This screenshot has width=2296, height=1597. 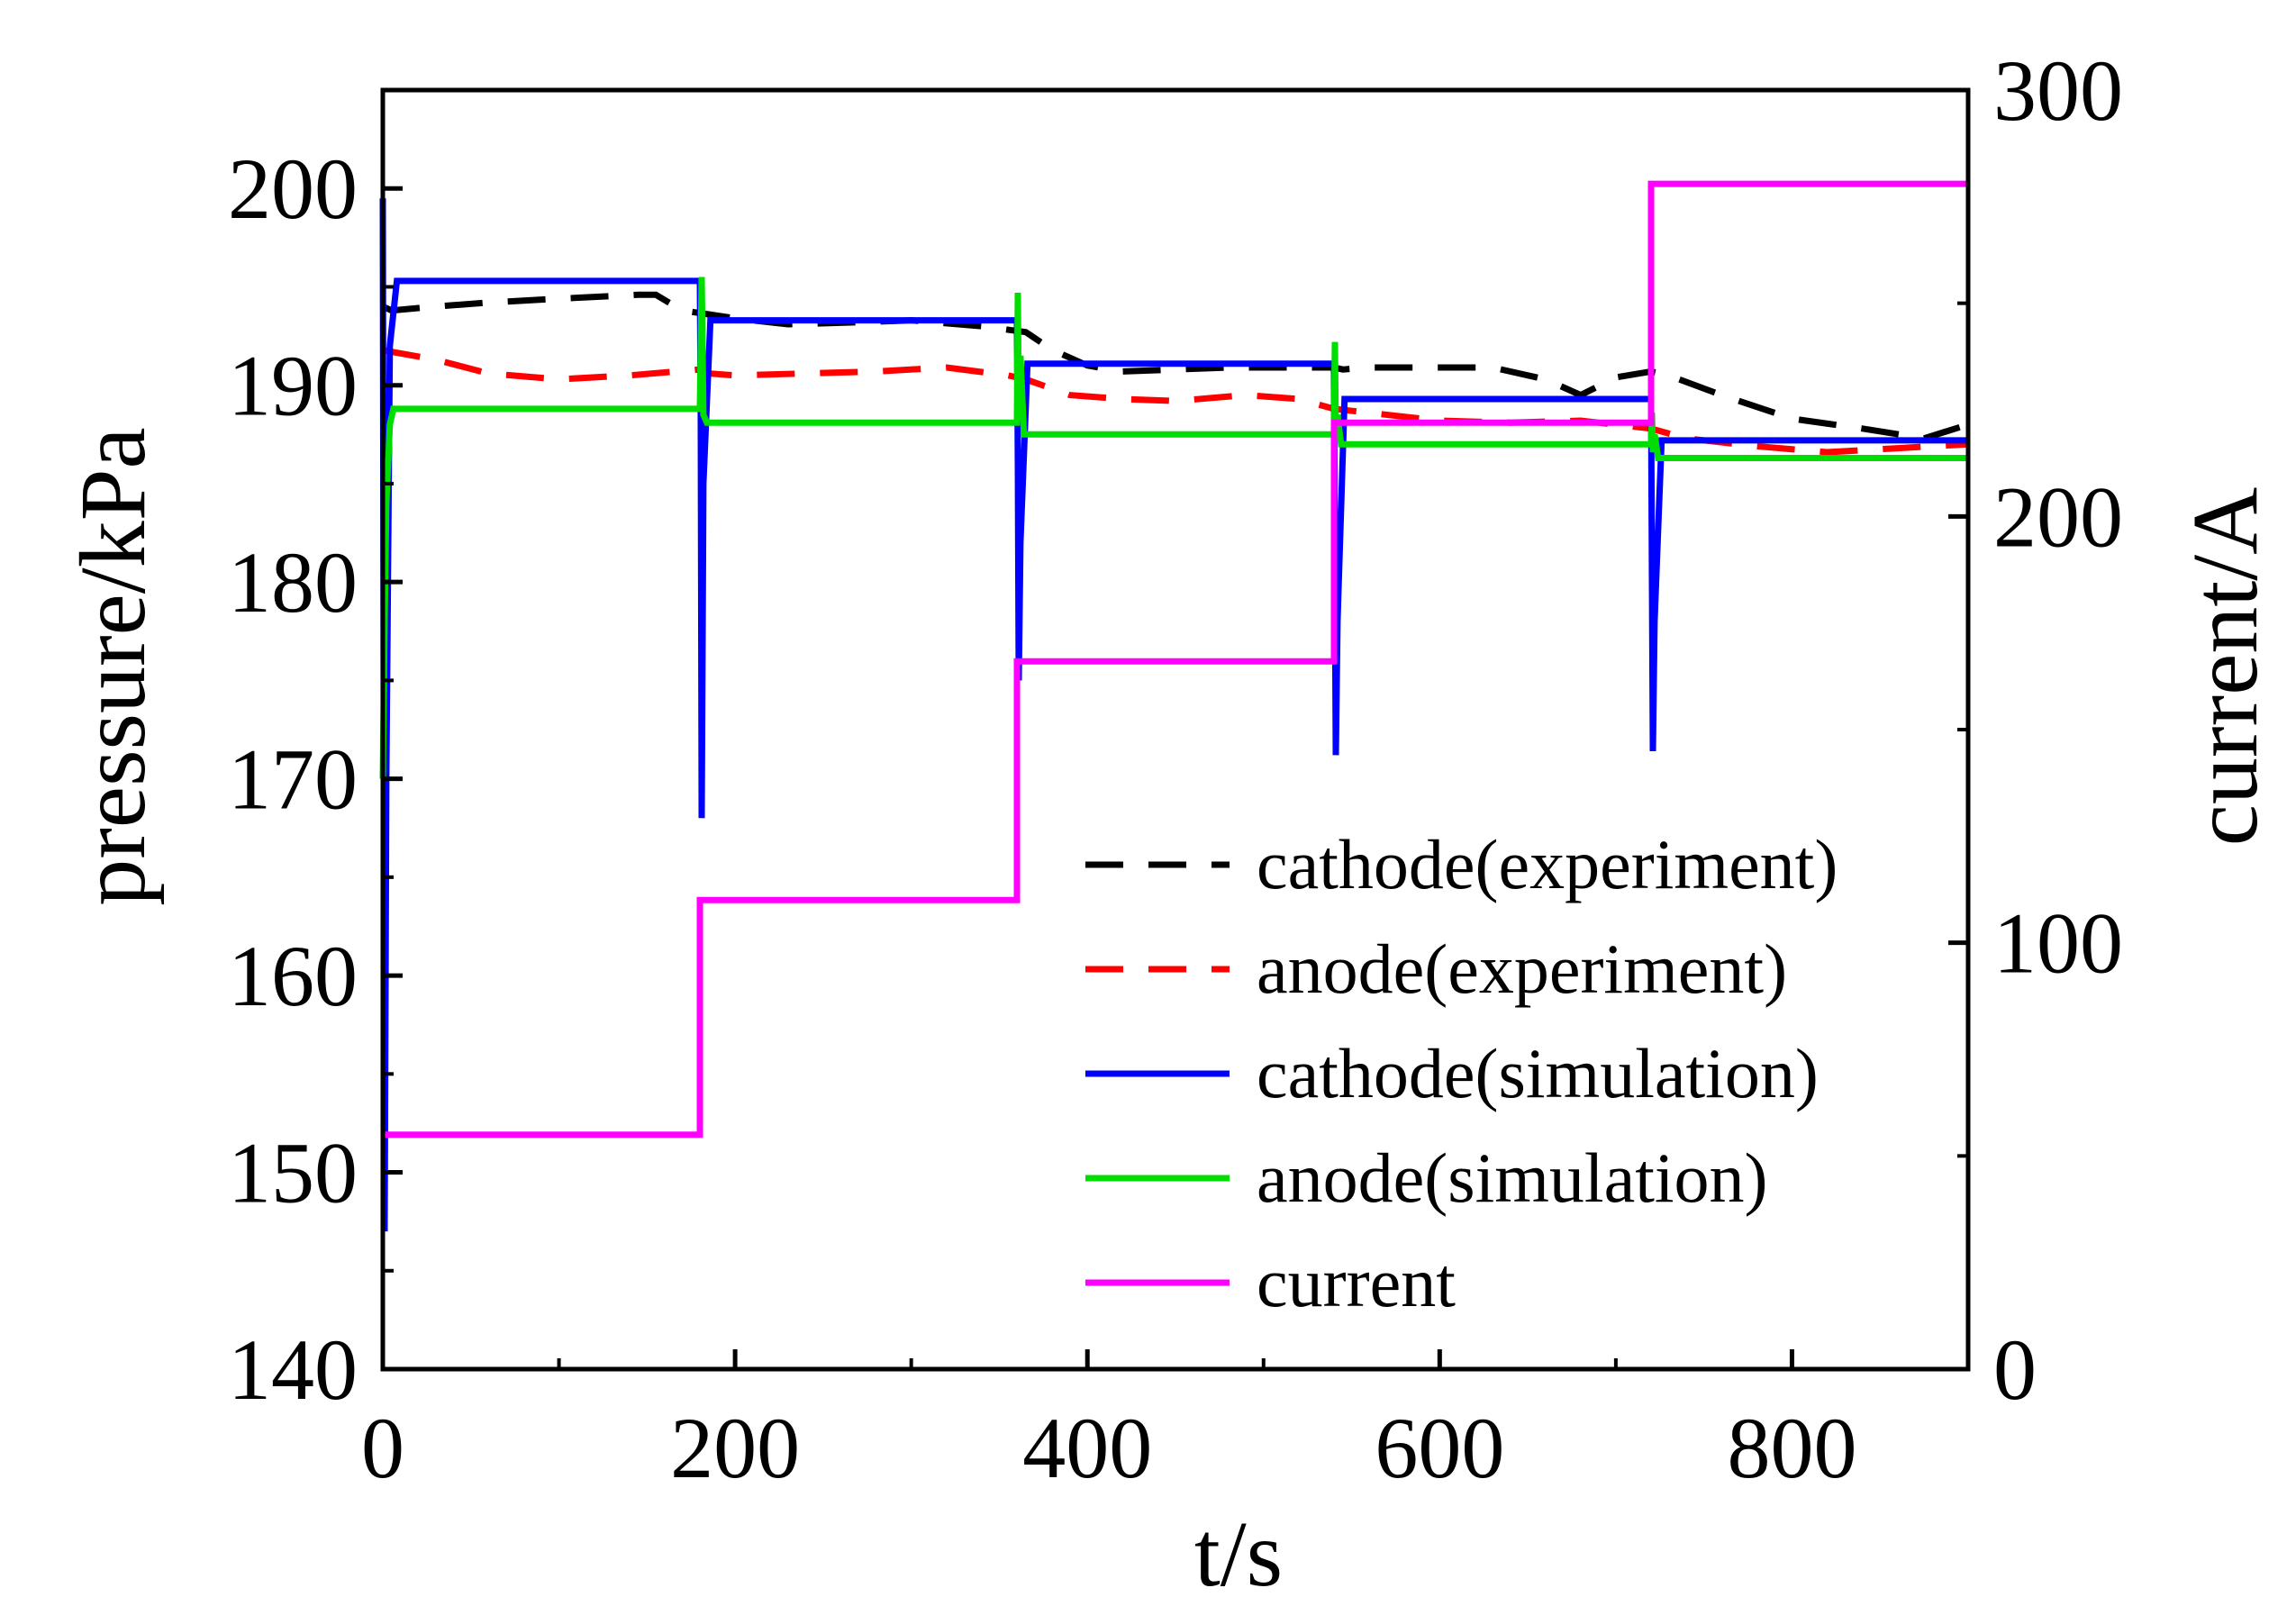 I want to click on x-tick-label: 600, so click(x=1439, y=1448).